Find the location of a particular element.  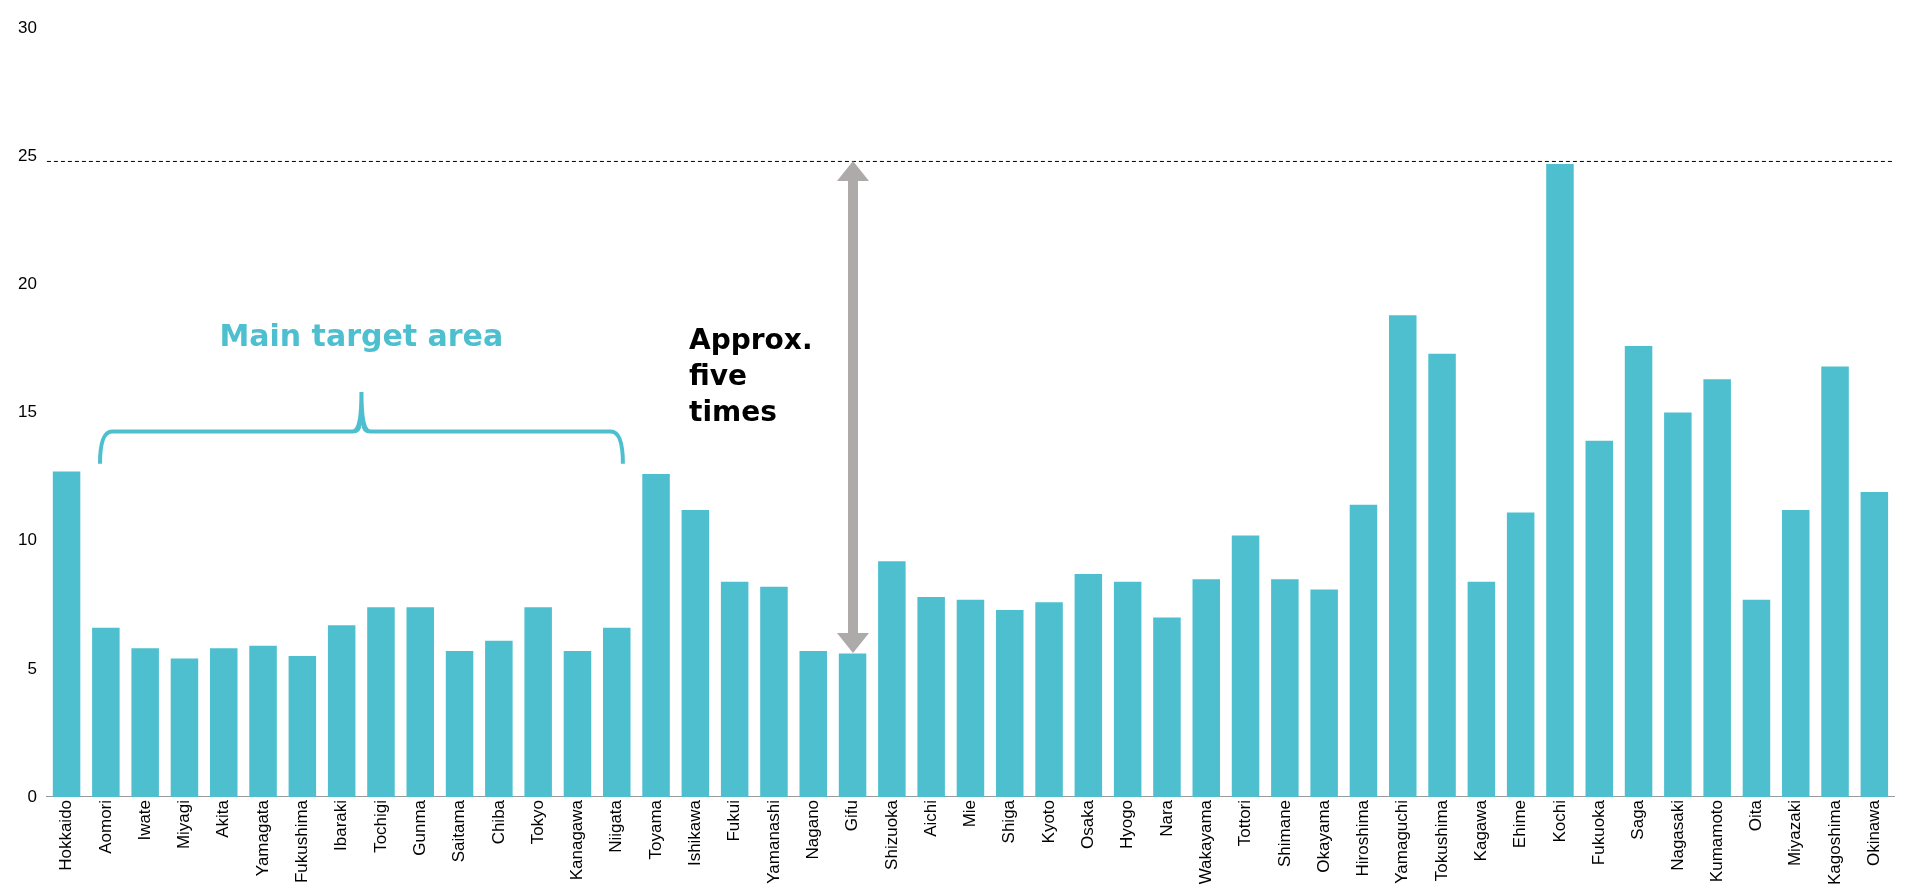

x-tick-label: Tokyo is located at coordinates (537, 822).